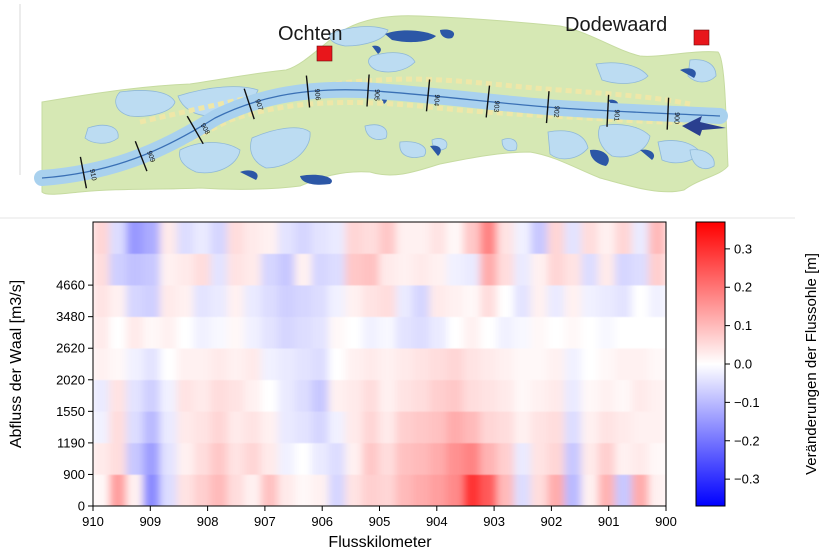 The image size is (833, 554). What do you see at coordinates (380, 542) in the screenshot?
I see `x-axis-label: Flusskilometer` at bounding box center [380, 542].